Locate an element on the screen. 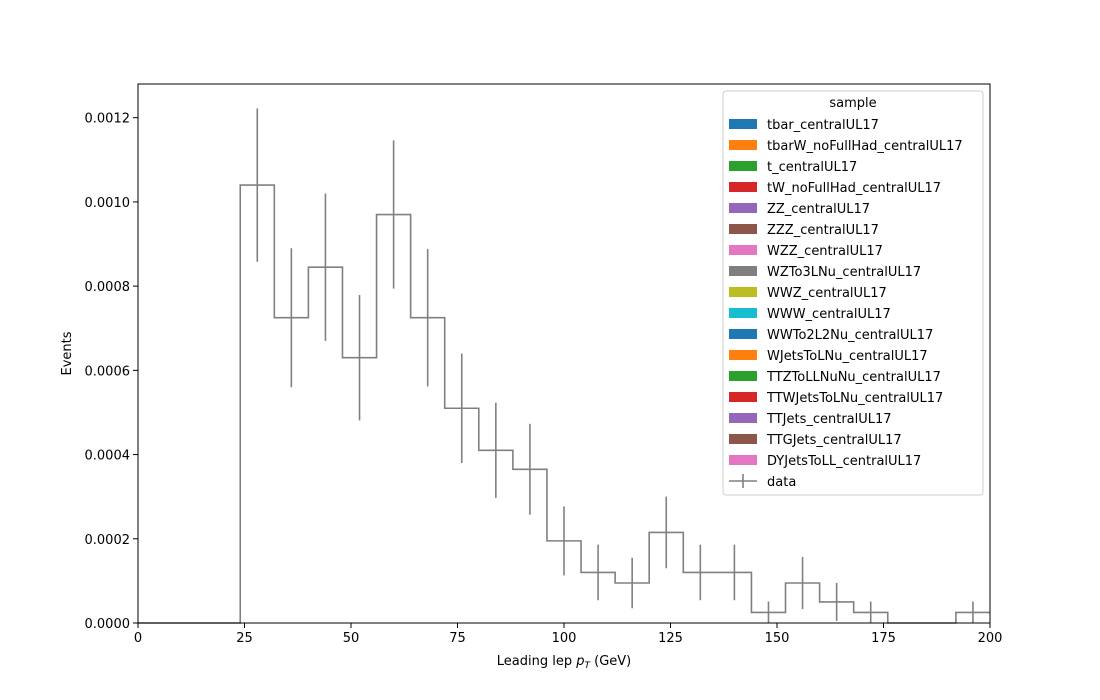 The image size is (1100, 700). x-axis-label-p: p is located at coordinates (579, 661).